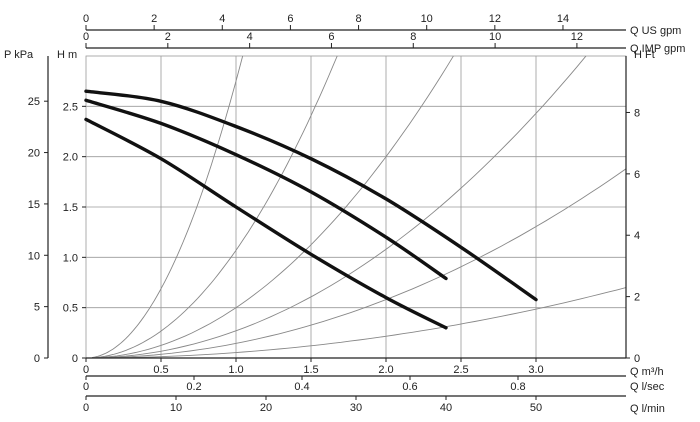 This screenshot has height=422, width=700. I want to click on bottom-axis-tick-label: 50, so click(536, 408).